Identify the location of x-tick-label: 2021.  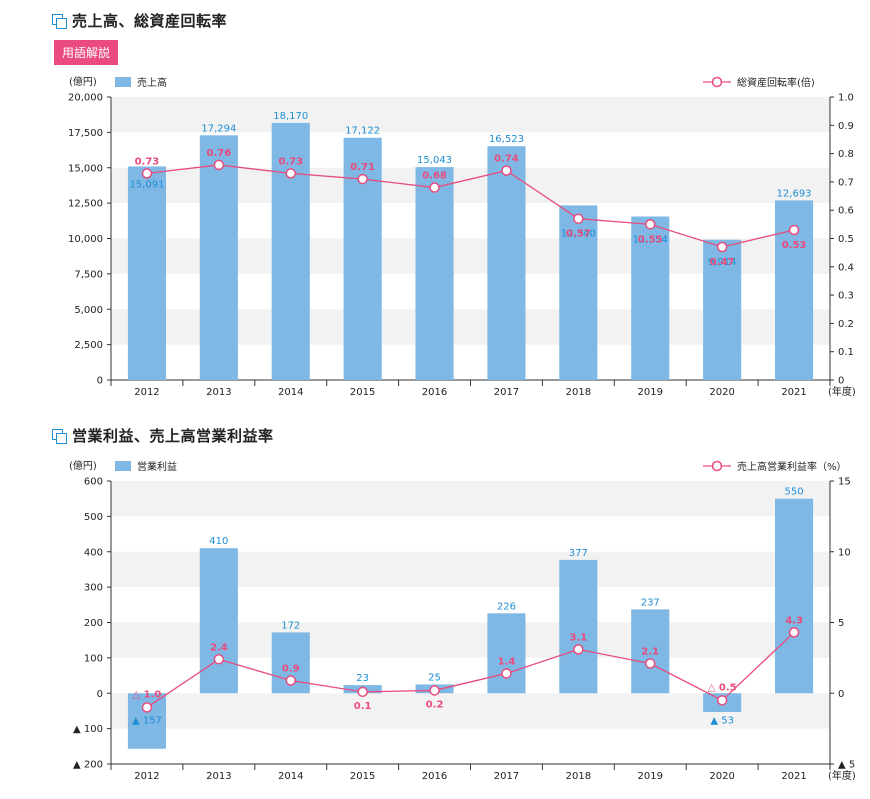
(793, 392).